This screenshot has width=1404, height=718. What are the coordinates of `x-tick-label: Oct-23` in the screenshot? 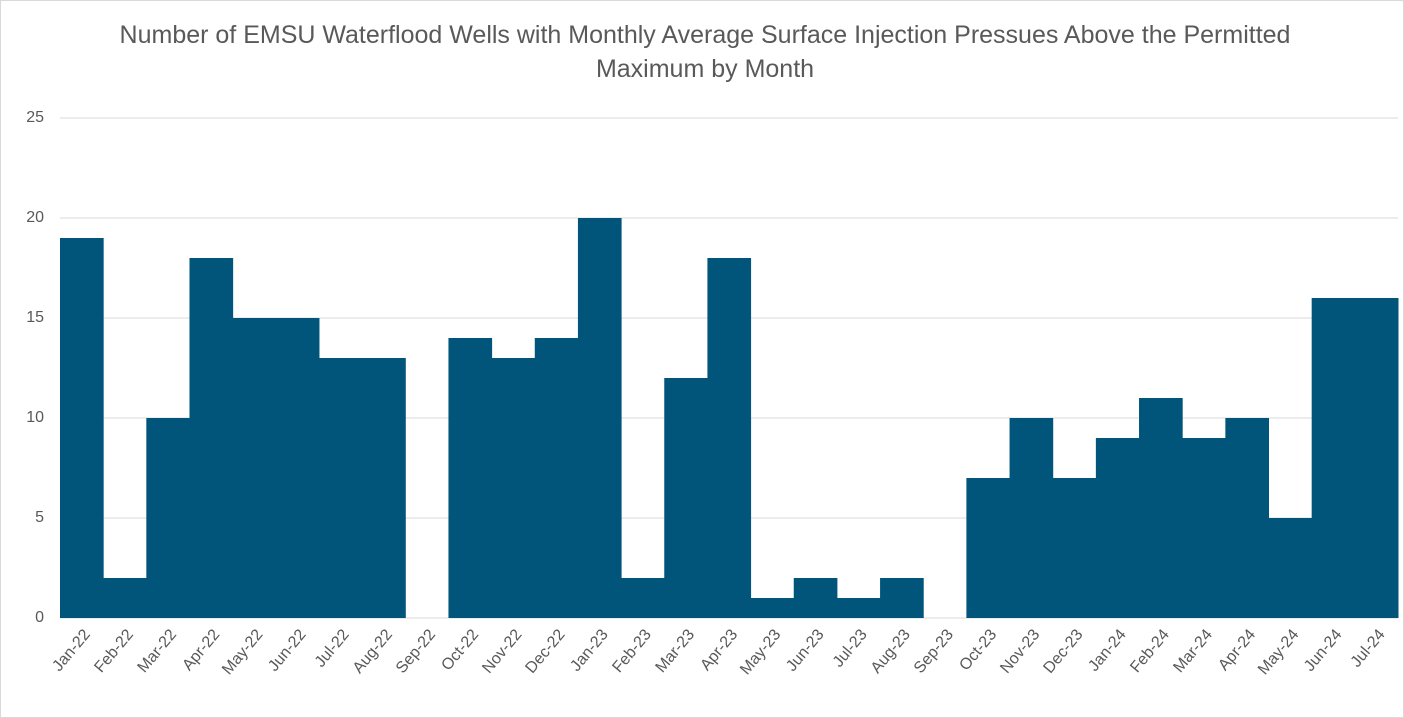 It's located at (978, 650).